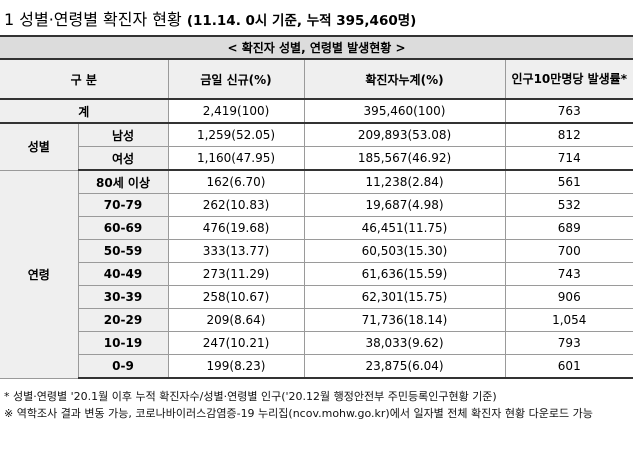  What do you see at coordinates (568, 79) in the screenshot?
I see `header-rate: 인구10만명당 발생률*` at bounding box center [568, 79].